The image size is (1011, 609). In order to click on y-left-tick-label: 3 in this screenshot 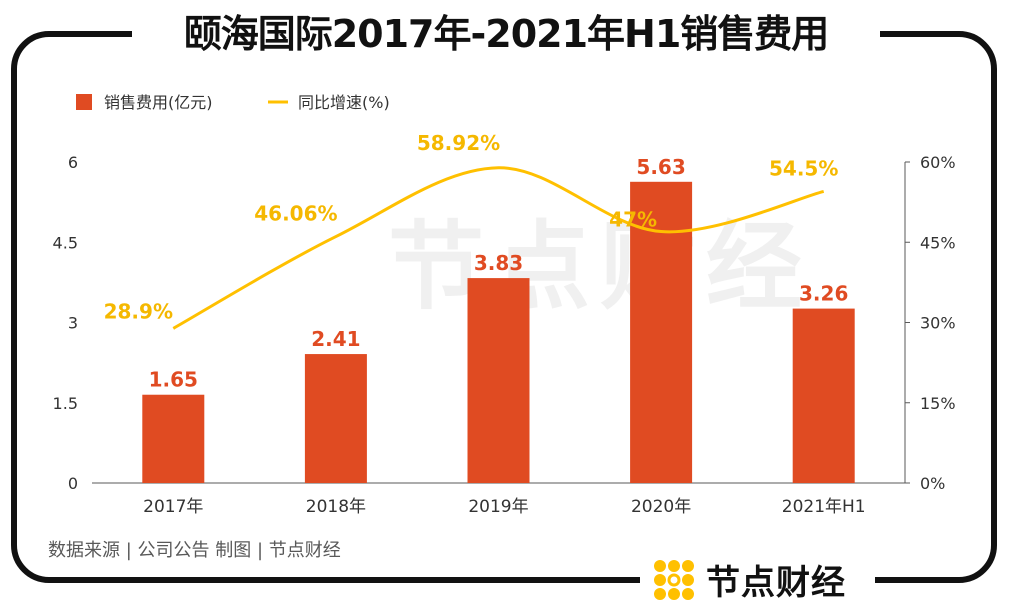, I will do `click(73, 323)`.